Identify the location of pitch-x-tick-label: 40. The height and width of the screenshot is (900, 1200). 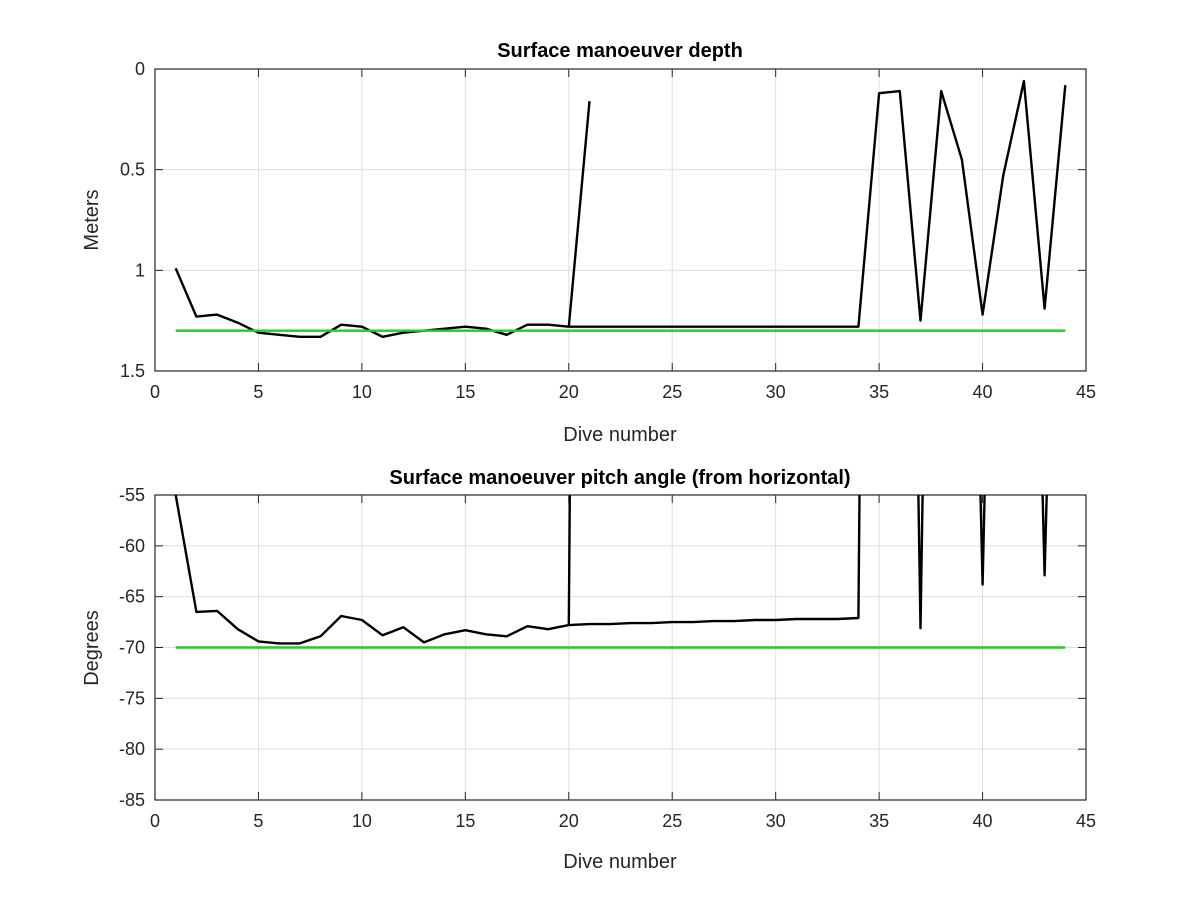
(983, 821).